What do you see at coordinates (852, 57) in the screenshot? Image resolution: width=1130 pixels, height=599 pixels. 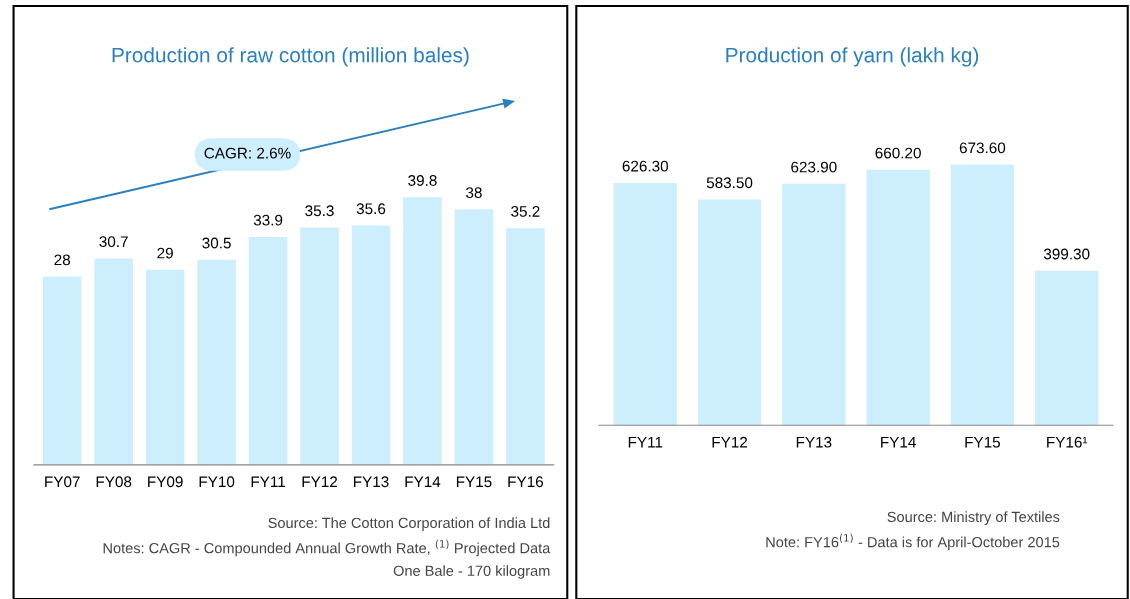 I see `chart-title: Production of yarn (lakh kg)` at bounding box center [852, 57].